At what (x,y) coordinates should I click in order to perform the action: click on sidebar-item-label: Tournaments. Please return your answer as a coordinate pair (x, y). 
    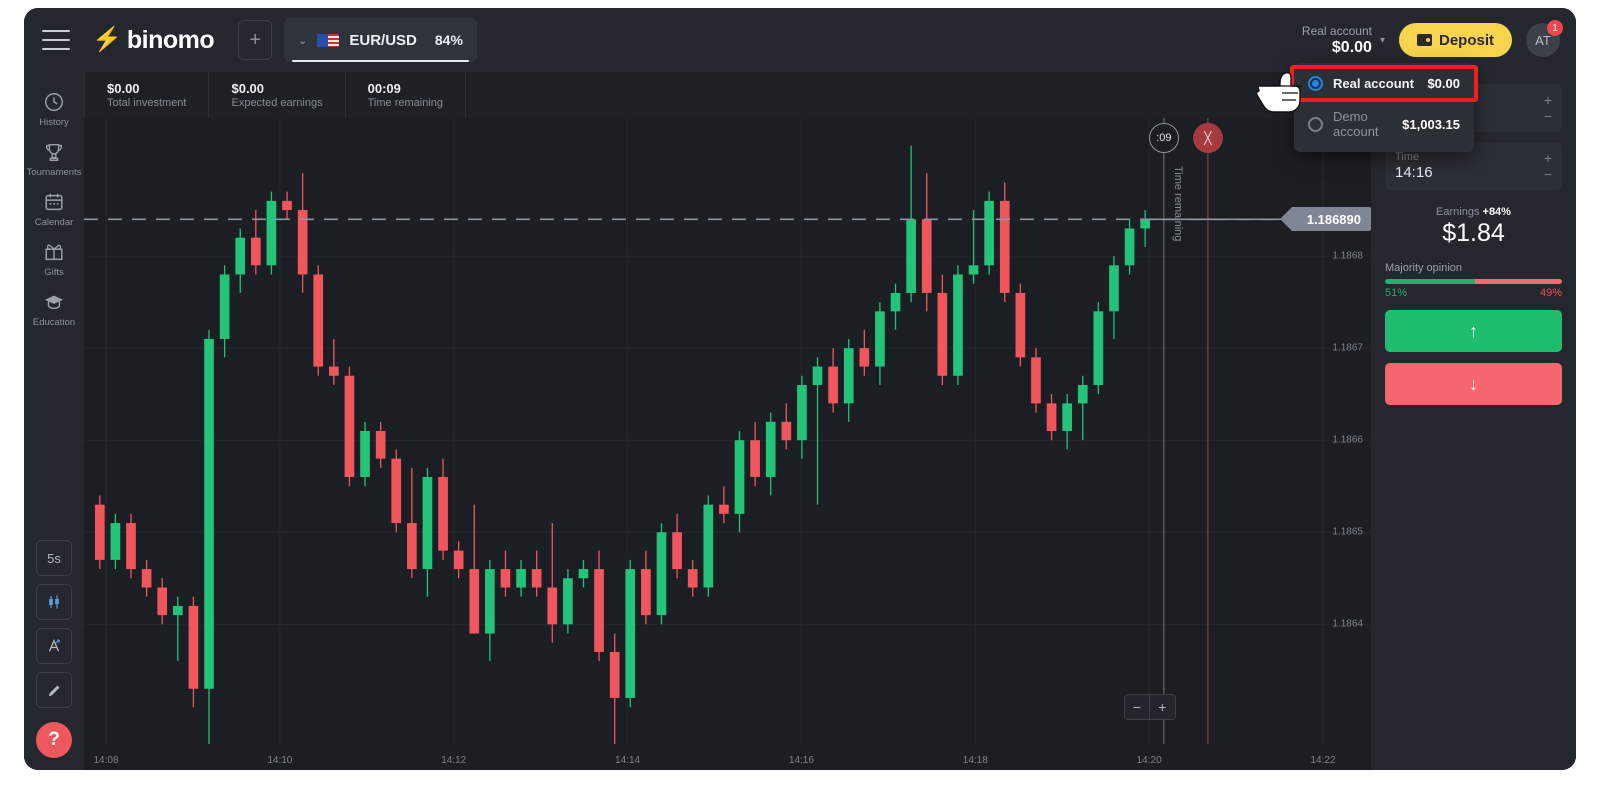
    Looking at the image, I should click on (54, 172).